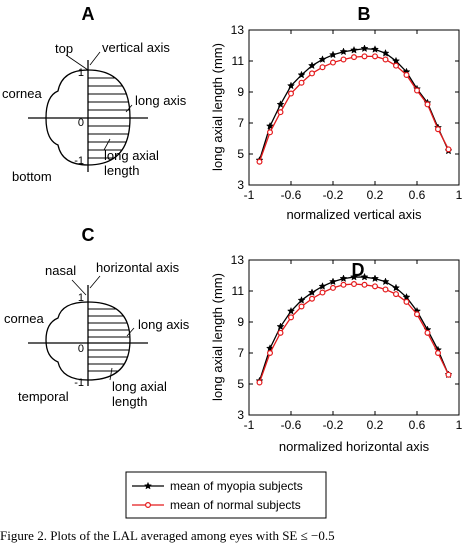 Image resolution: width=474 pixels, height=544 pixels. I want to click on legend-entry-label: mean of normal subjects, so click(235, 505).